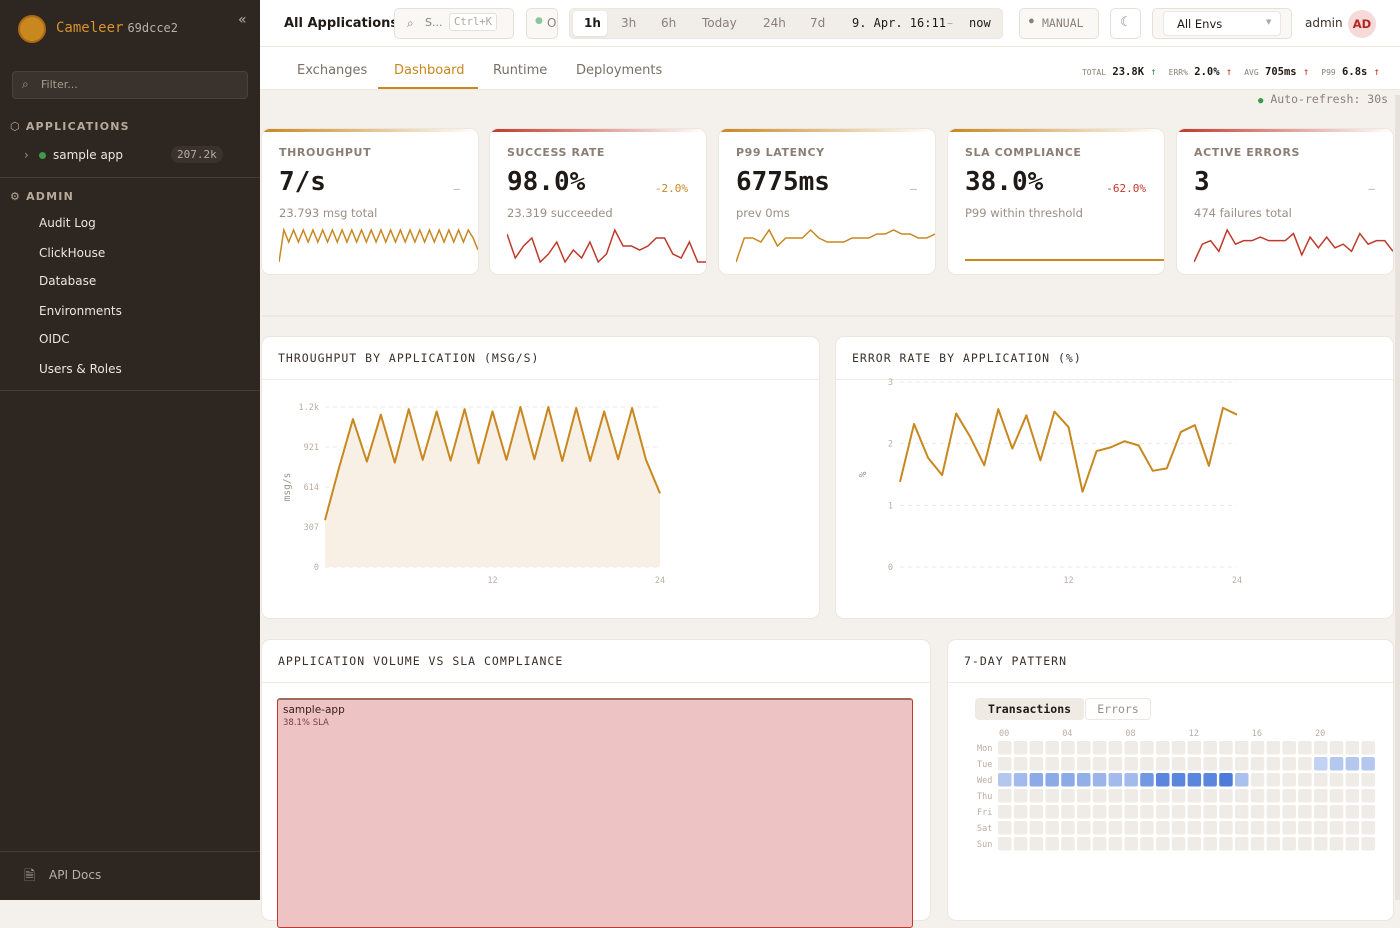 Image resolution: width=1400 pixels, height=928 pixels. I want to click on sidebar-item-audit-log: Audit Log, so click(67, 223).